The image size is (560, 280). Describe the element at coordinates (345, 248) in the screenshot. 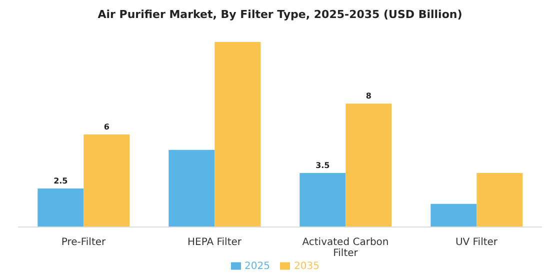

I see `x-tick-label: Activated Carbon Filter` at that location.